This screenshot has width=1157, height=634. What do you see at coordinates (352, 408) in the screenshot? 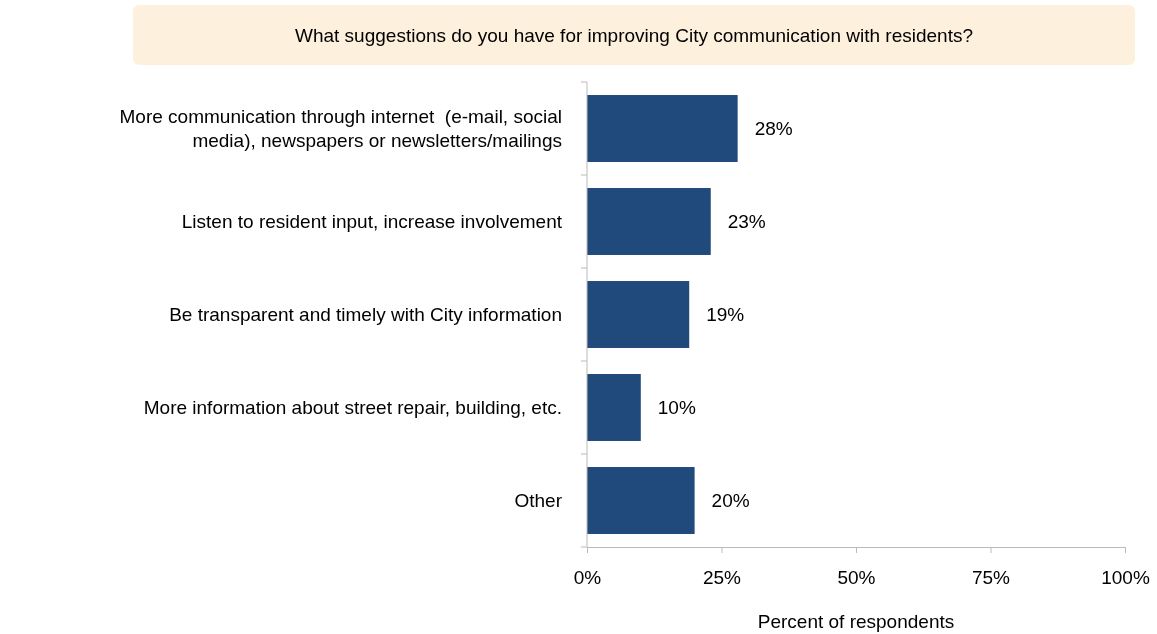
I see `y-tick-label: More information about street repair, building, etc.` at bounding box center [352, 408].